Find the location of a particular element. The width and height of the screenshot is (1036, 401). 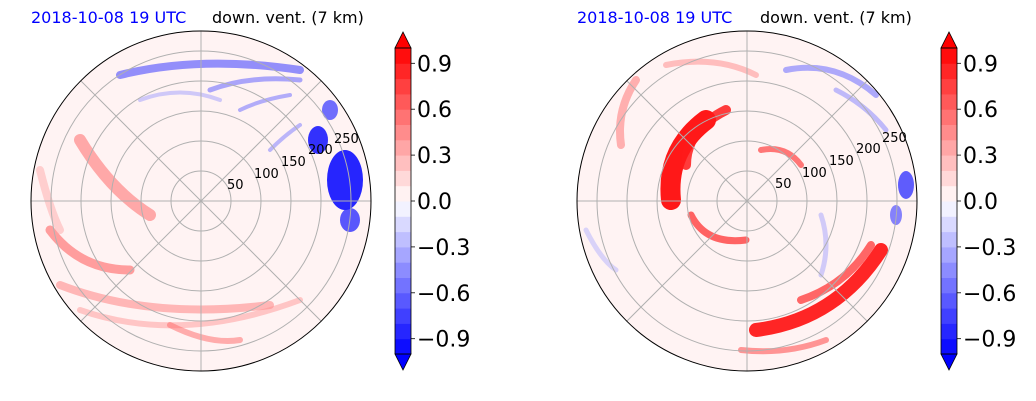

radial-label: 200 is located at coordinates (320, 150).